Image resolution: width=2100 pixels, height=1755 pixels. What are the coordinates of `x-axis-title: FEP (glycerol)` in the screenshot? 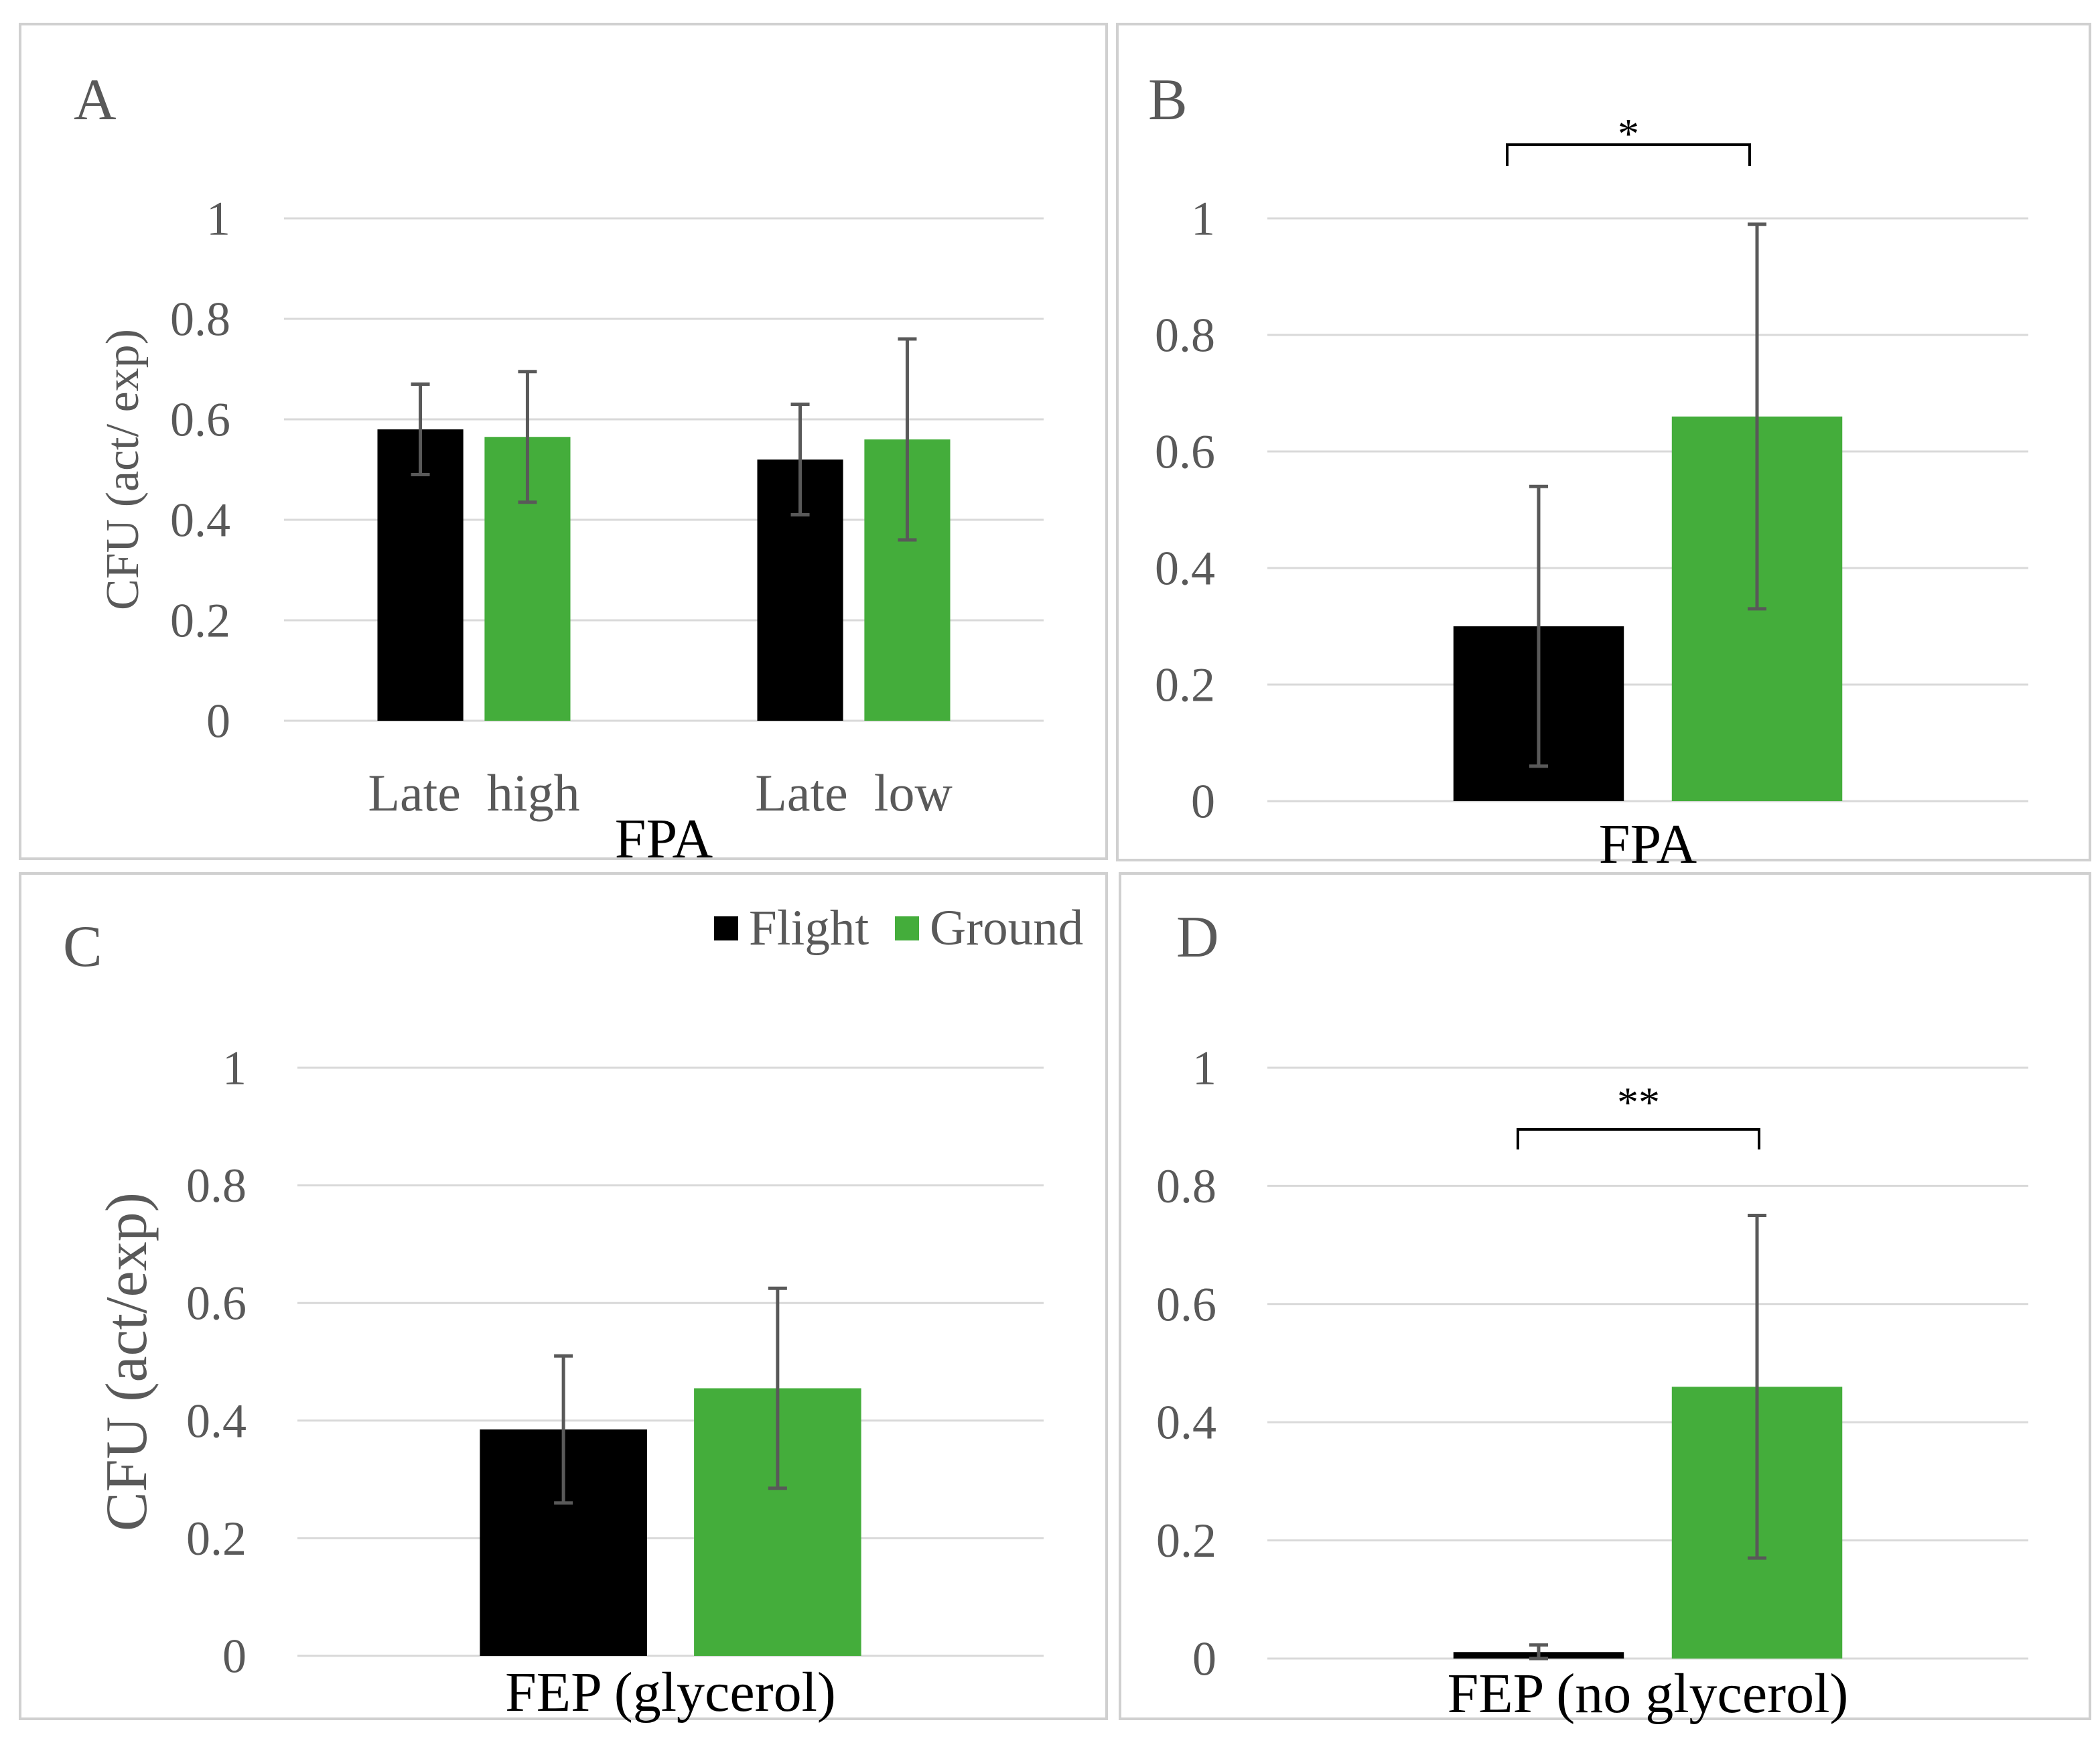 It's located at (670, 1692).